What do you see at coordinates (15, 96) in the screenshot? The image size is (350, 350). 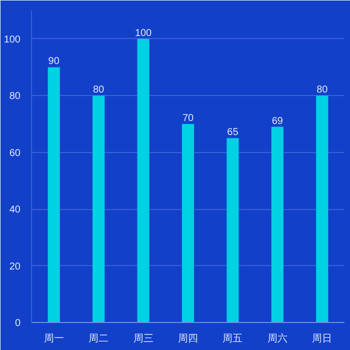 I see `y-tick-label: 80` at bounding box center [15, 96].